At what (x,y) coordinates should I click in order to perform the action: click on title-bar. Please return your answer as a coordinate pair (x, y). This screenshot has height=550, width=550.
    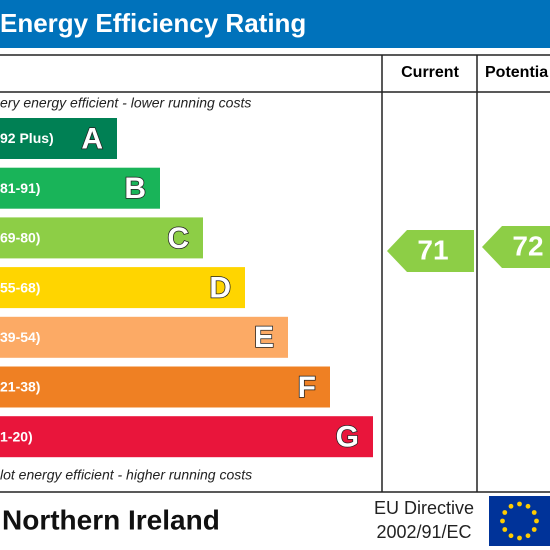
    Looking at the image, I should click on (275, 24).